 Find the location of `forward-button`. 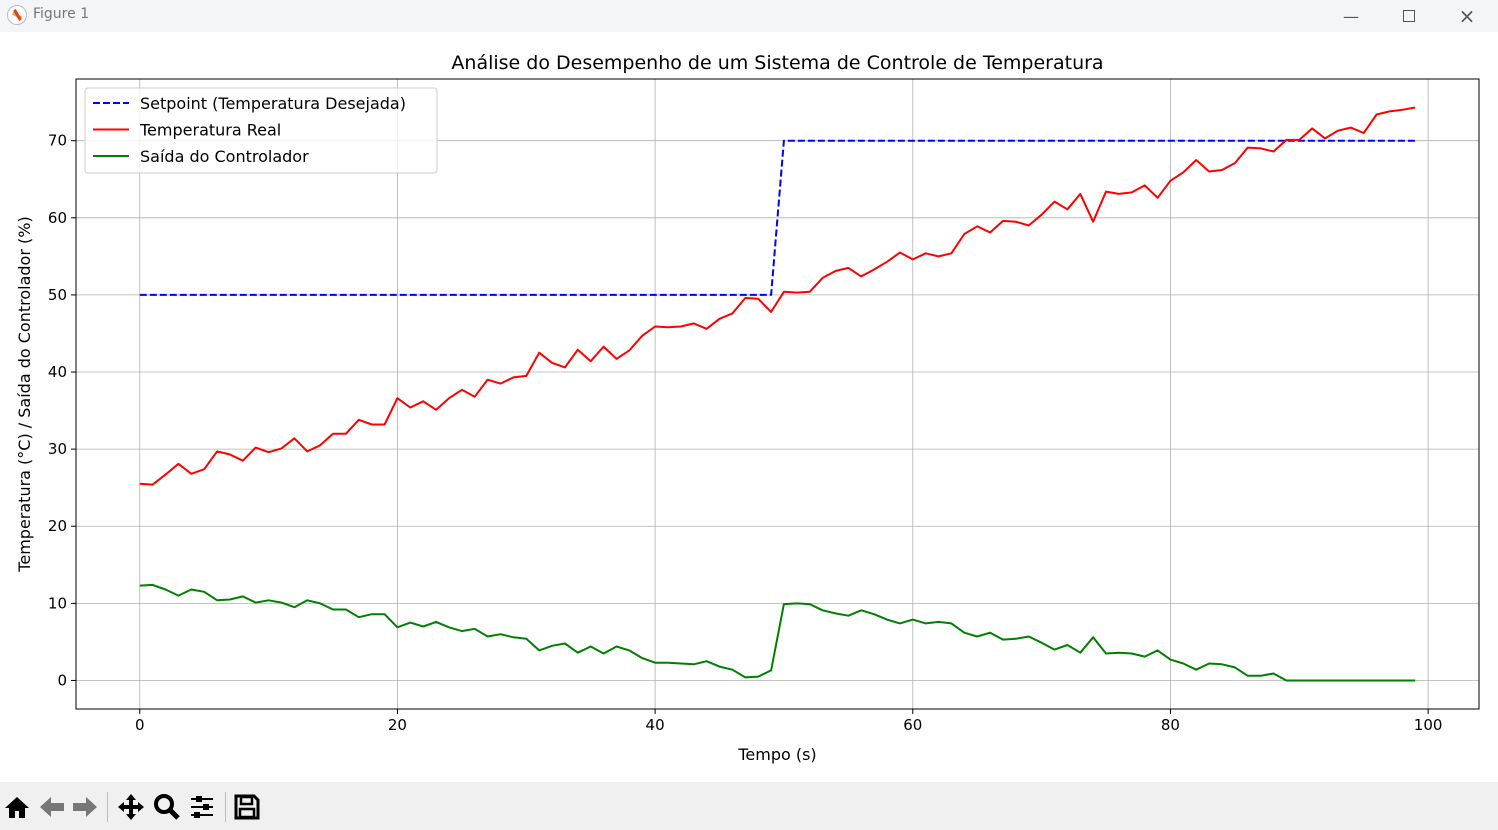

forward-button is located at coordinates (85, 807).